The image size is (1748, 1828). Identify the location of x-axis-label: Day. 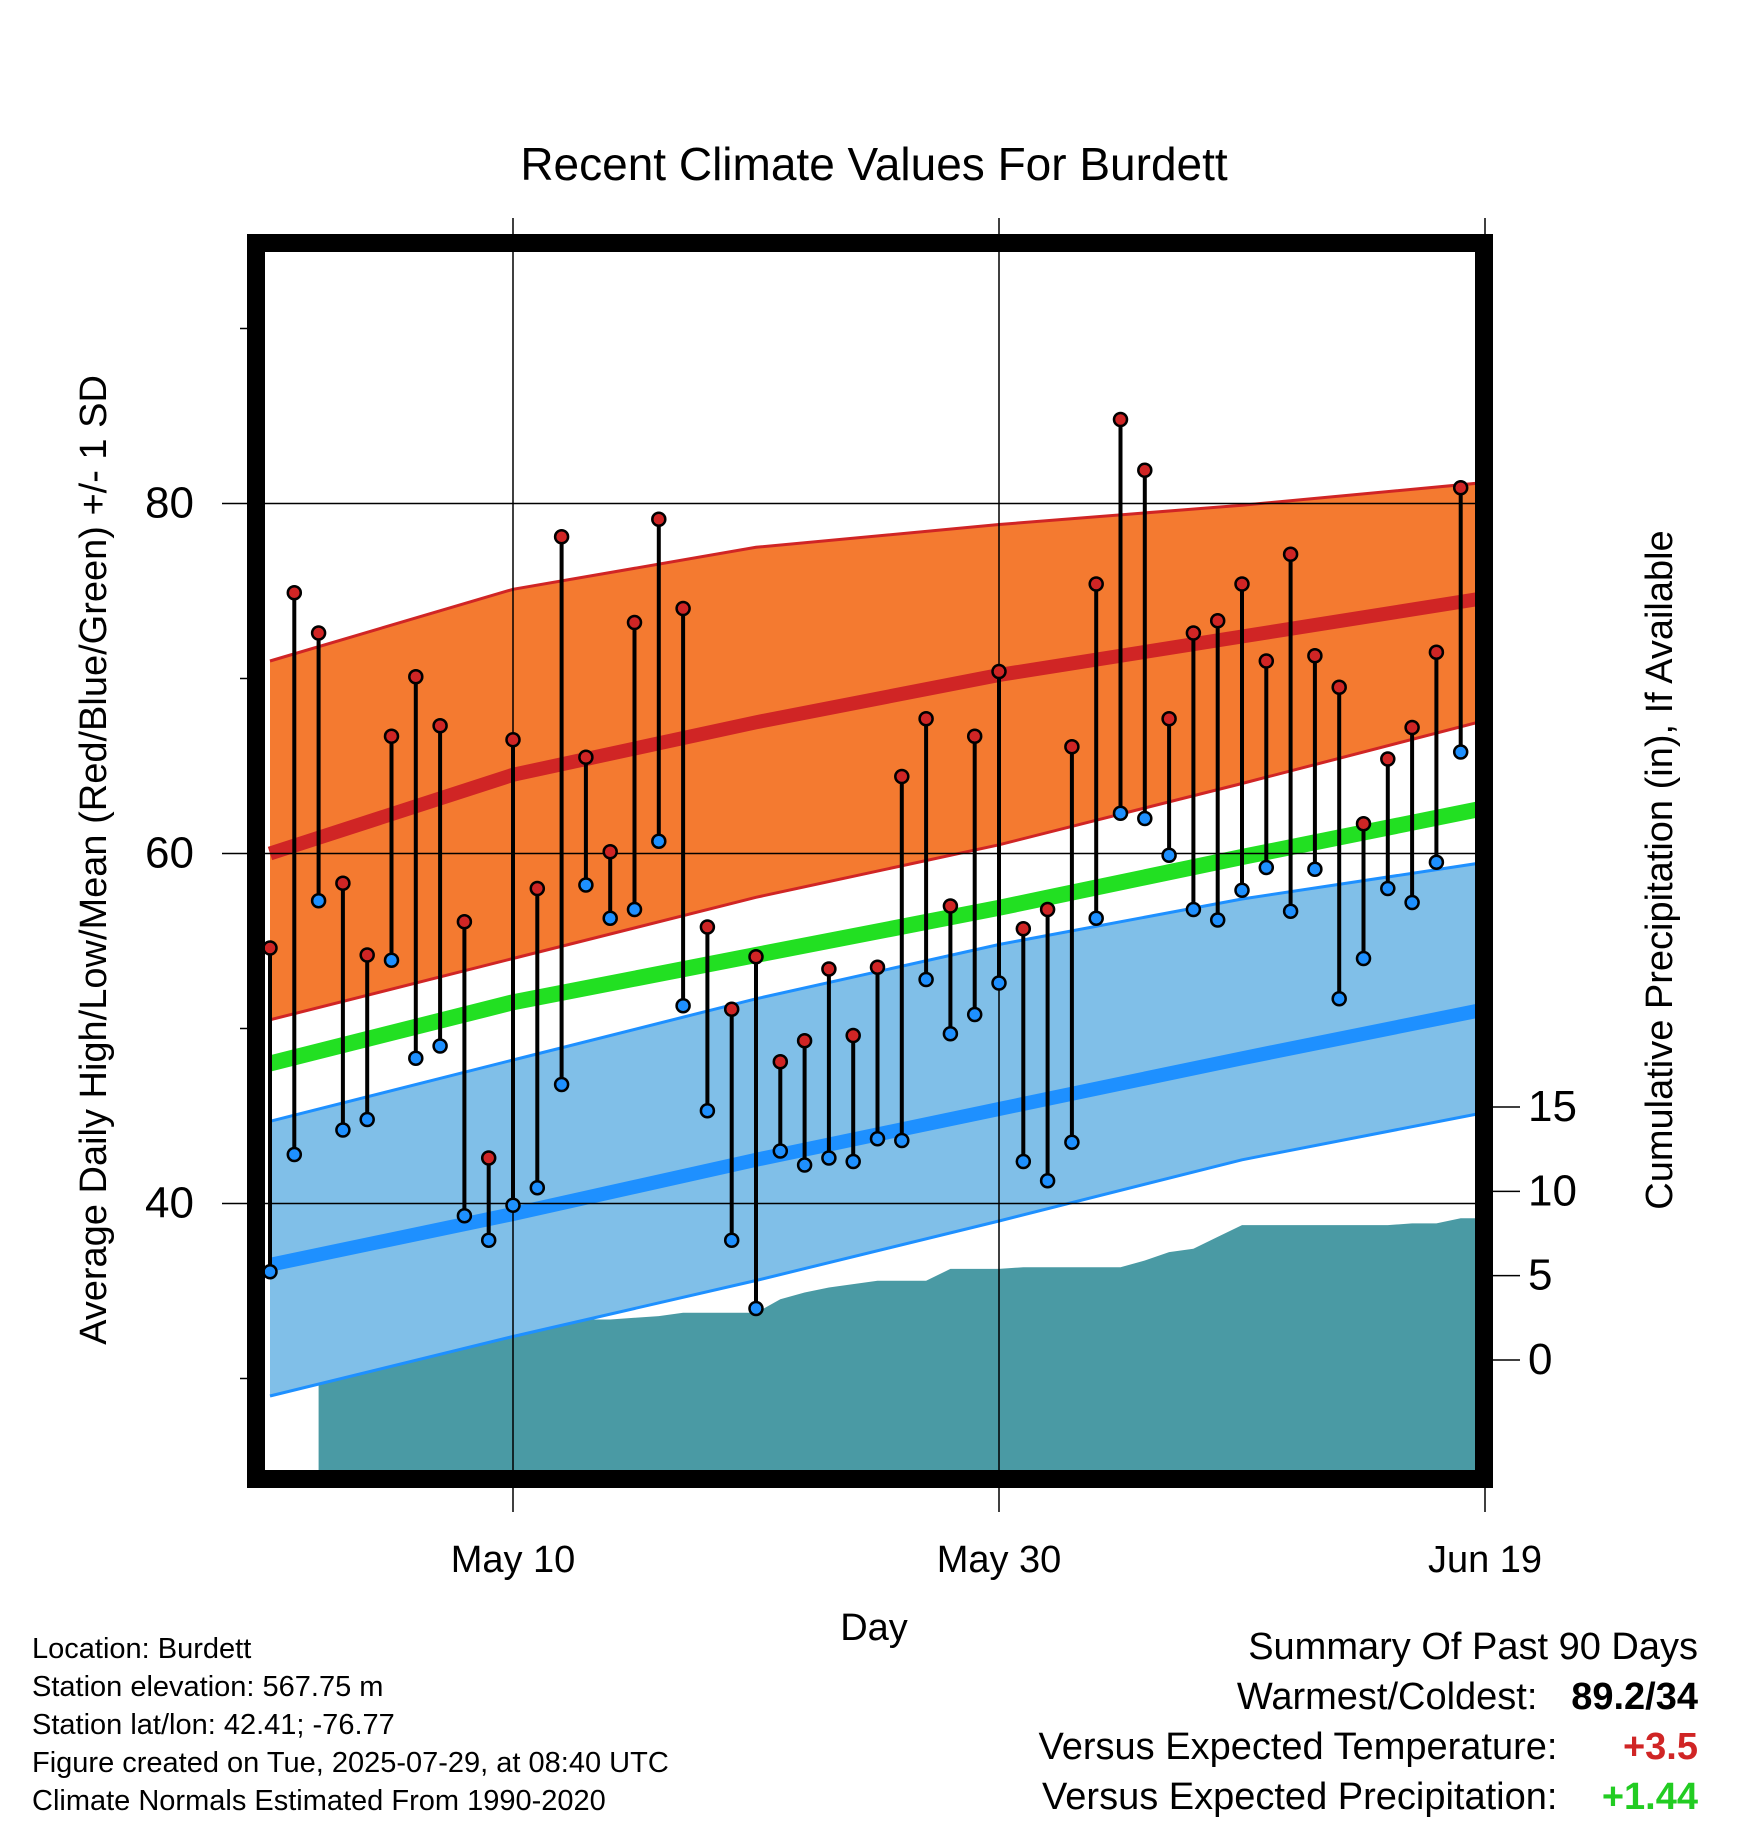
(874, 1628).